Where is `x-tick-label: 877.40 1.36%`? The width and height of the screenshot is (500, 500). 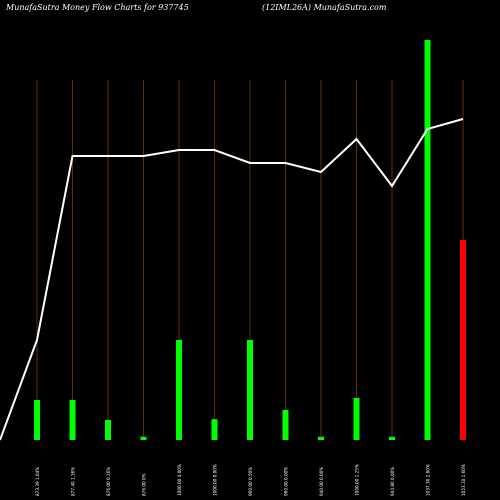
x-tick-label: 877.40 1.36% is located at coordinates (73, 481).